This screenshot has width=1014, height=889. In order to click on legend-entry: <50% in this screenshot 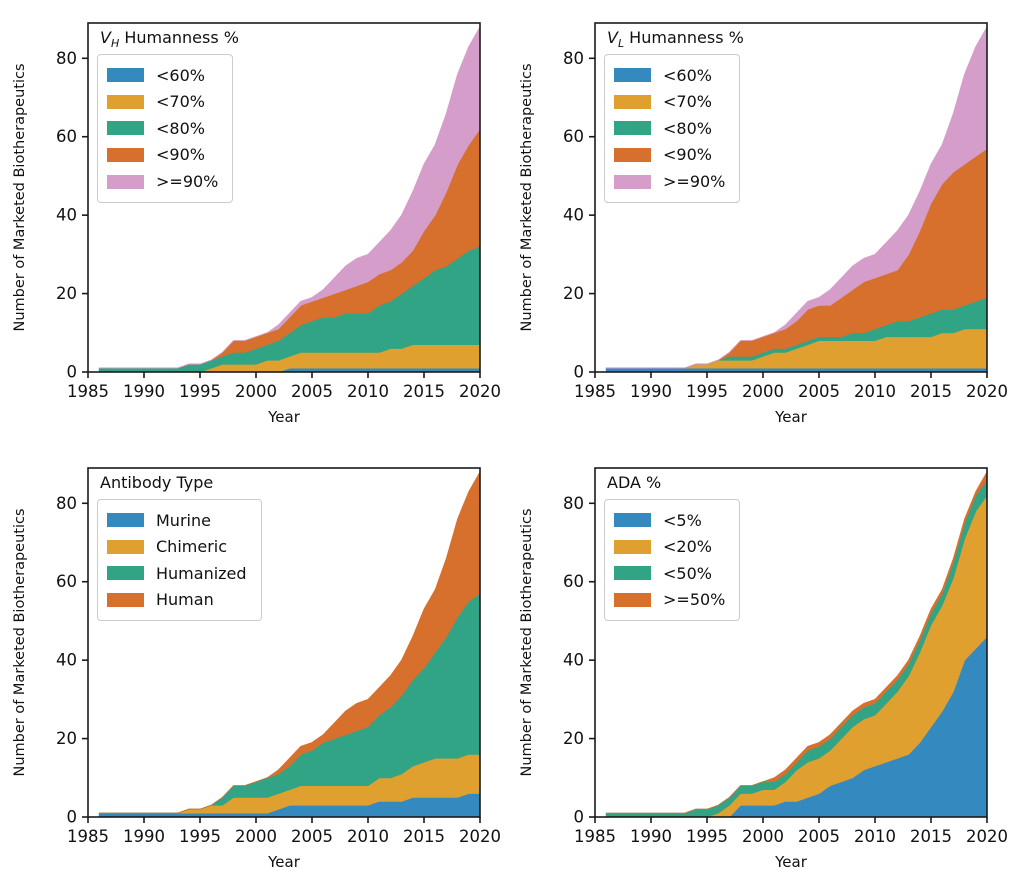, I will do `click(669, 573)`.